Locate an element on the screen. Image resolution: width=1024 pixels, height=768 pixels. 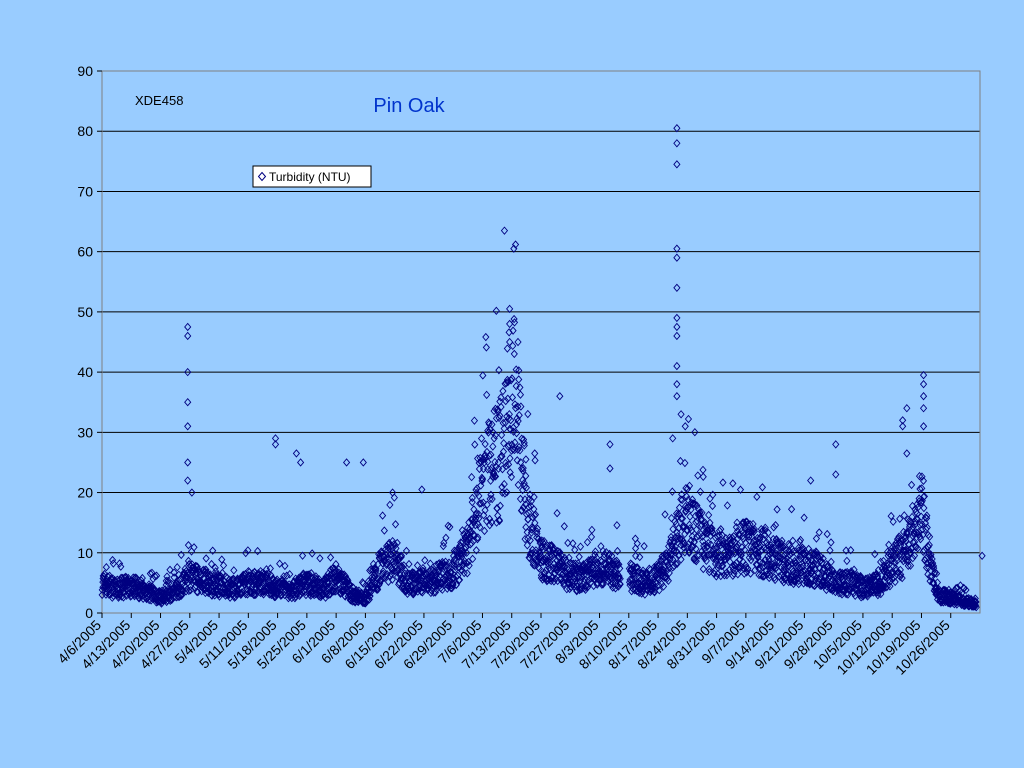
legend: Turbidity (NTU) is located at coordinates (312, 176).